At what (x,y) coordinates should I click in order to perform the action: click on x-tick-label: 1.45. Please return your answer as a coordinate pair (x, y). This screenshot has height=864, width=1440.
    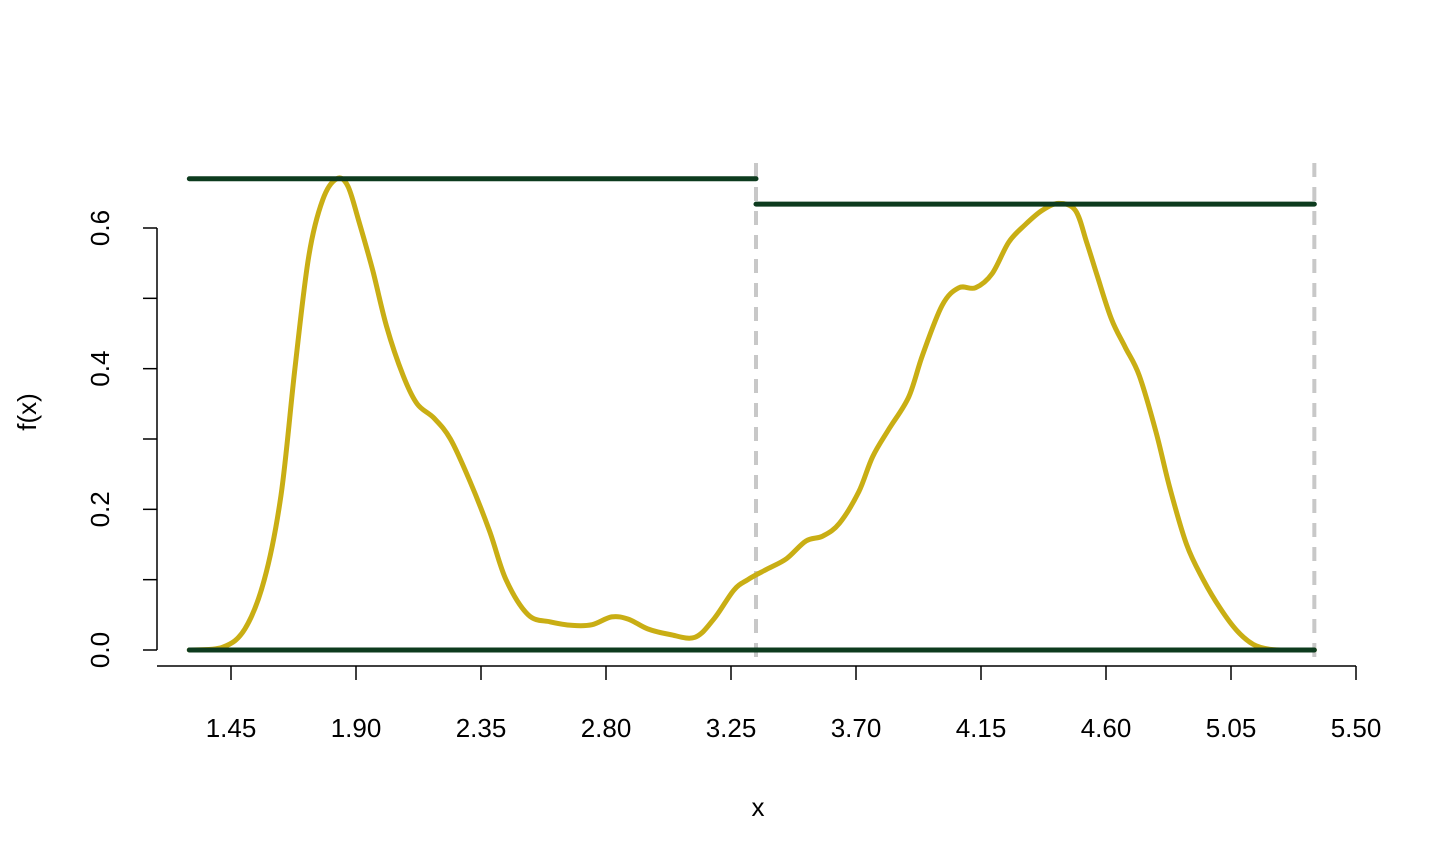
    Looking at the image, I should click on (231, 728).